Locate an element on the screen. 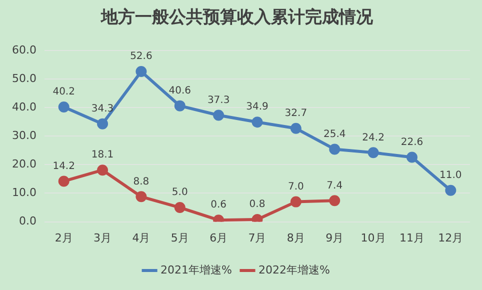 The width and height of the screenshot is (482, 290). chart-title: 地方一般公共预算收入累计完成情况 is located at coordinates (237, 18).